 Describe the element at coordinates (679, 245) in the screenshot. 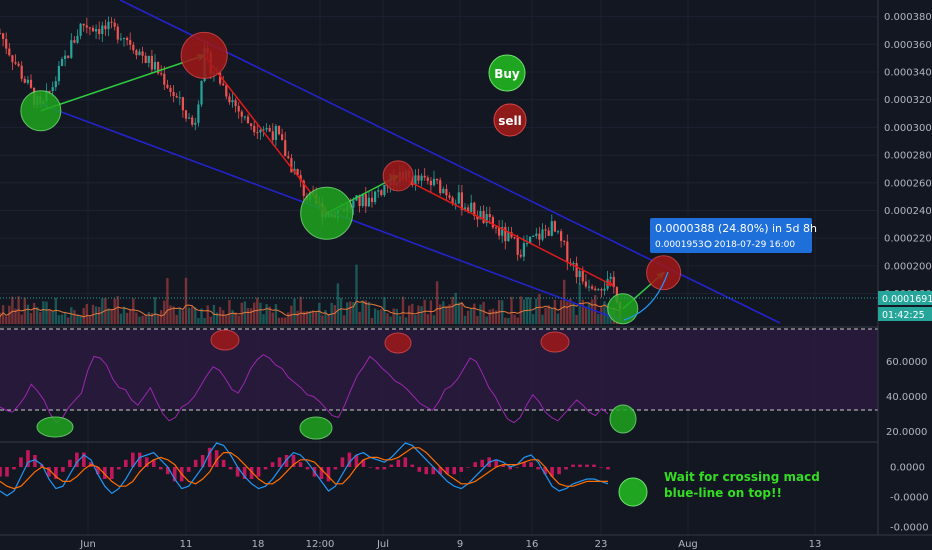

I see `tooltip-price: 0.0001953` at that location.